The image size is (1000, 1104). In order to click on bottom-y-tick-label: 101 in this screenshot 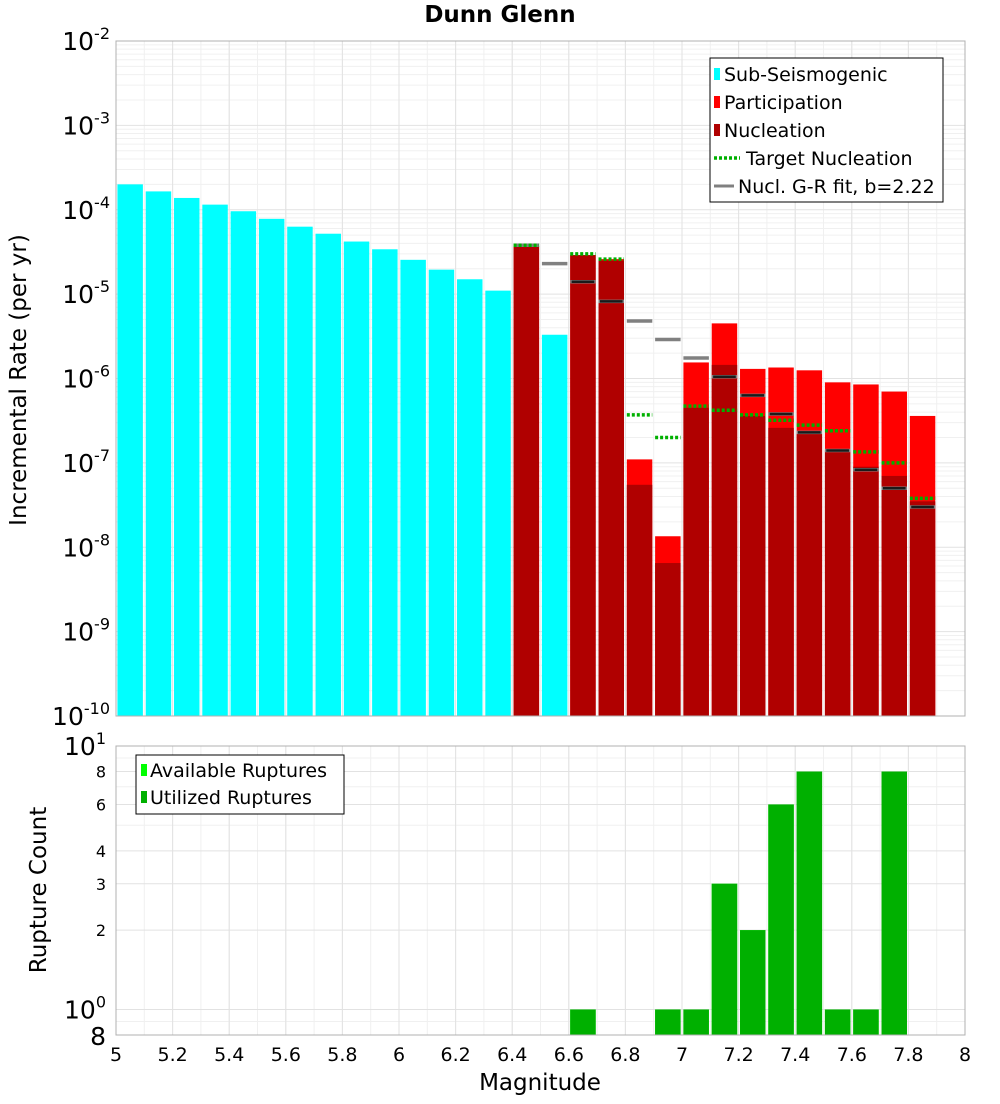, I will do `click(85, 745)`.